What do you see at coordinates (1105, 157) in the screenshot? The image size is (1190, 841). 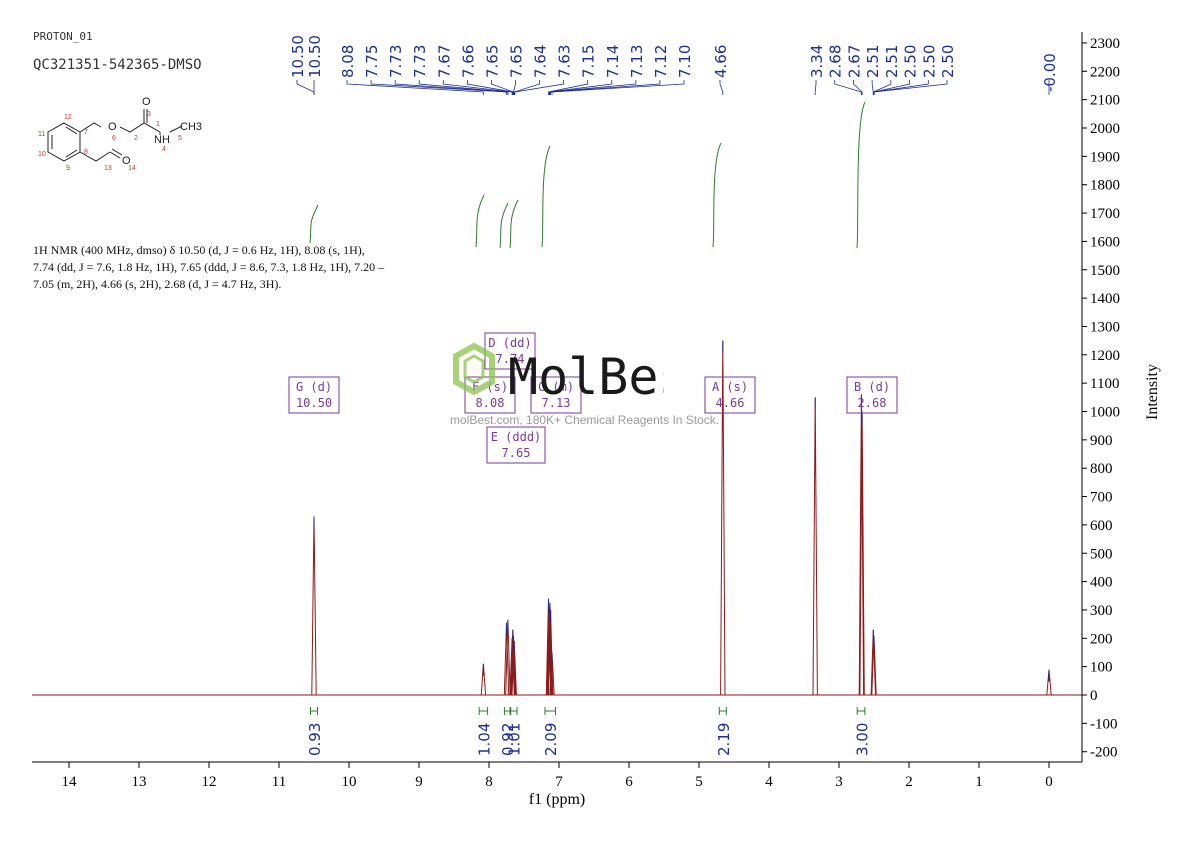 I see `y-tick-label: 1900` at bounding box center [1105, 157].